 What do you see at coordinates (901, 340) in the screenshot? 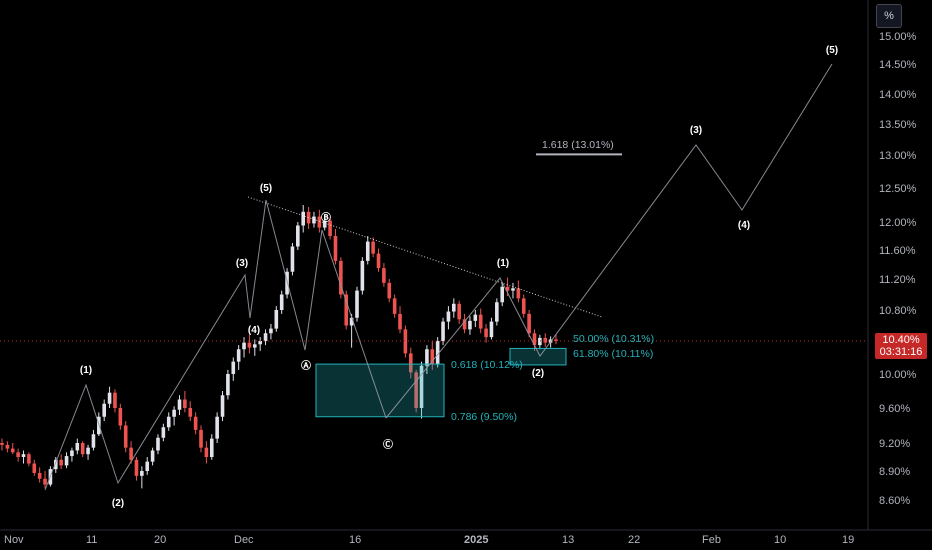
I see `last-price-value: 10.40%` at bounding box center [901, 340].